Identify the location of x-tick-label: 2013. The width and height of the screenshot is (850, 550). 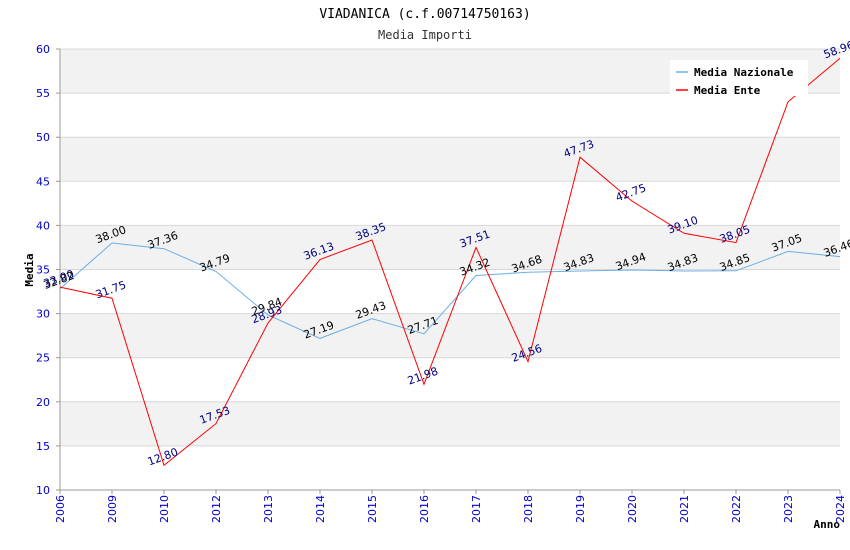
(268, 509).